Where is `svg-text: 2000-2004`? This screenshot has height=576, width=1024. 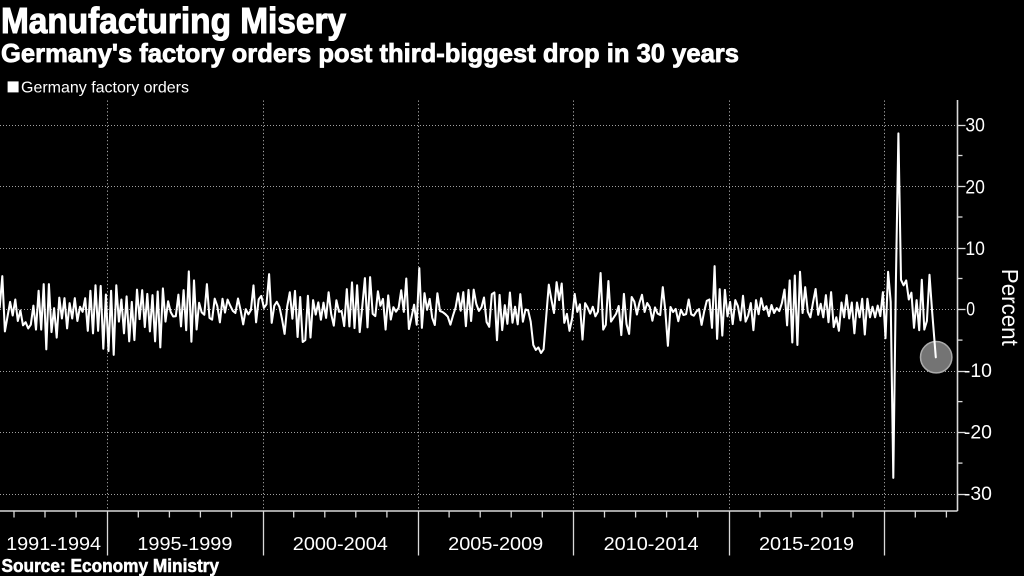 svg-text: 2000-2004 is located at coordinates (340, 544).